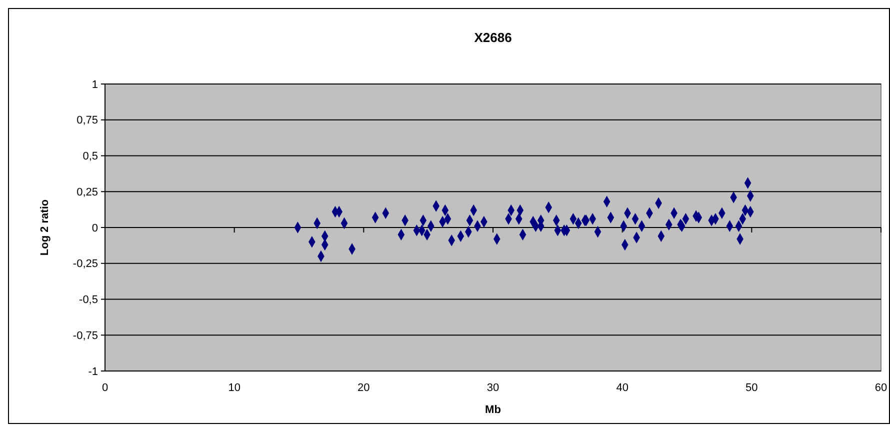 This screenshot has height=432, width=890. What do you see at coordinates (95, 84) in the screenshot?
I see `y-tick-label: 1` at bounding box center [95, 84].